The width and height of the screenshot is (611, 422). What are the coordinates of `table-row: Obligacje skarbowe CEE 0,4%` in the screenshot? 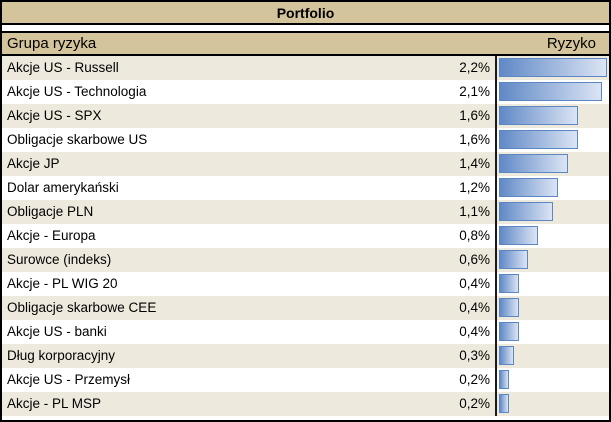 It's located at (305, 308).